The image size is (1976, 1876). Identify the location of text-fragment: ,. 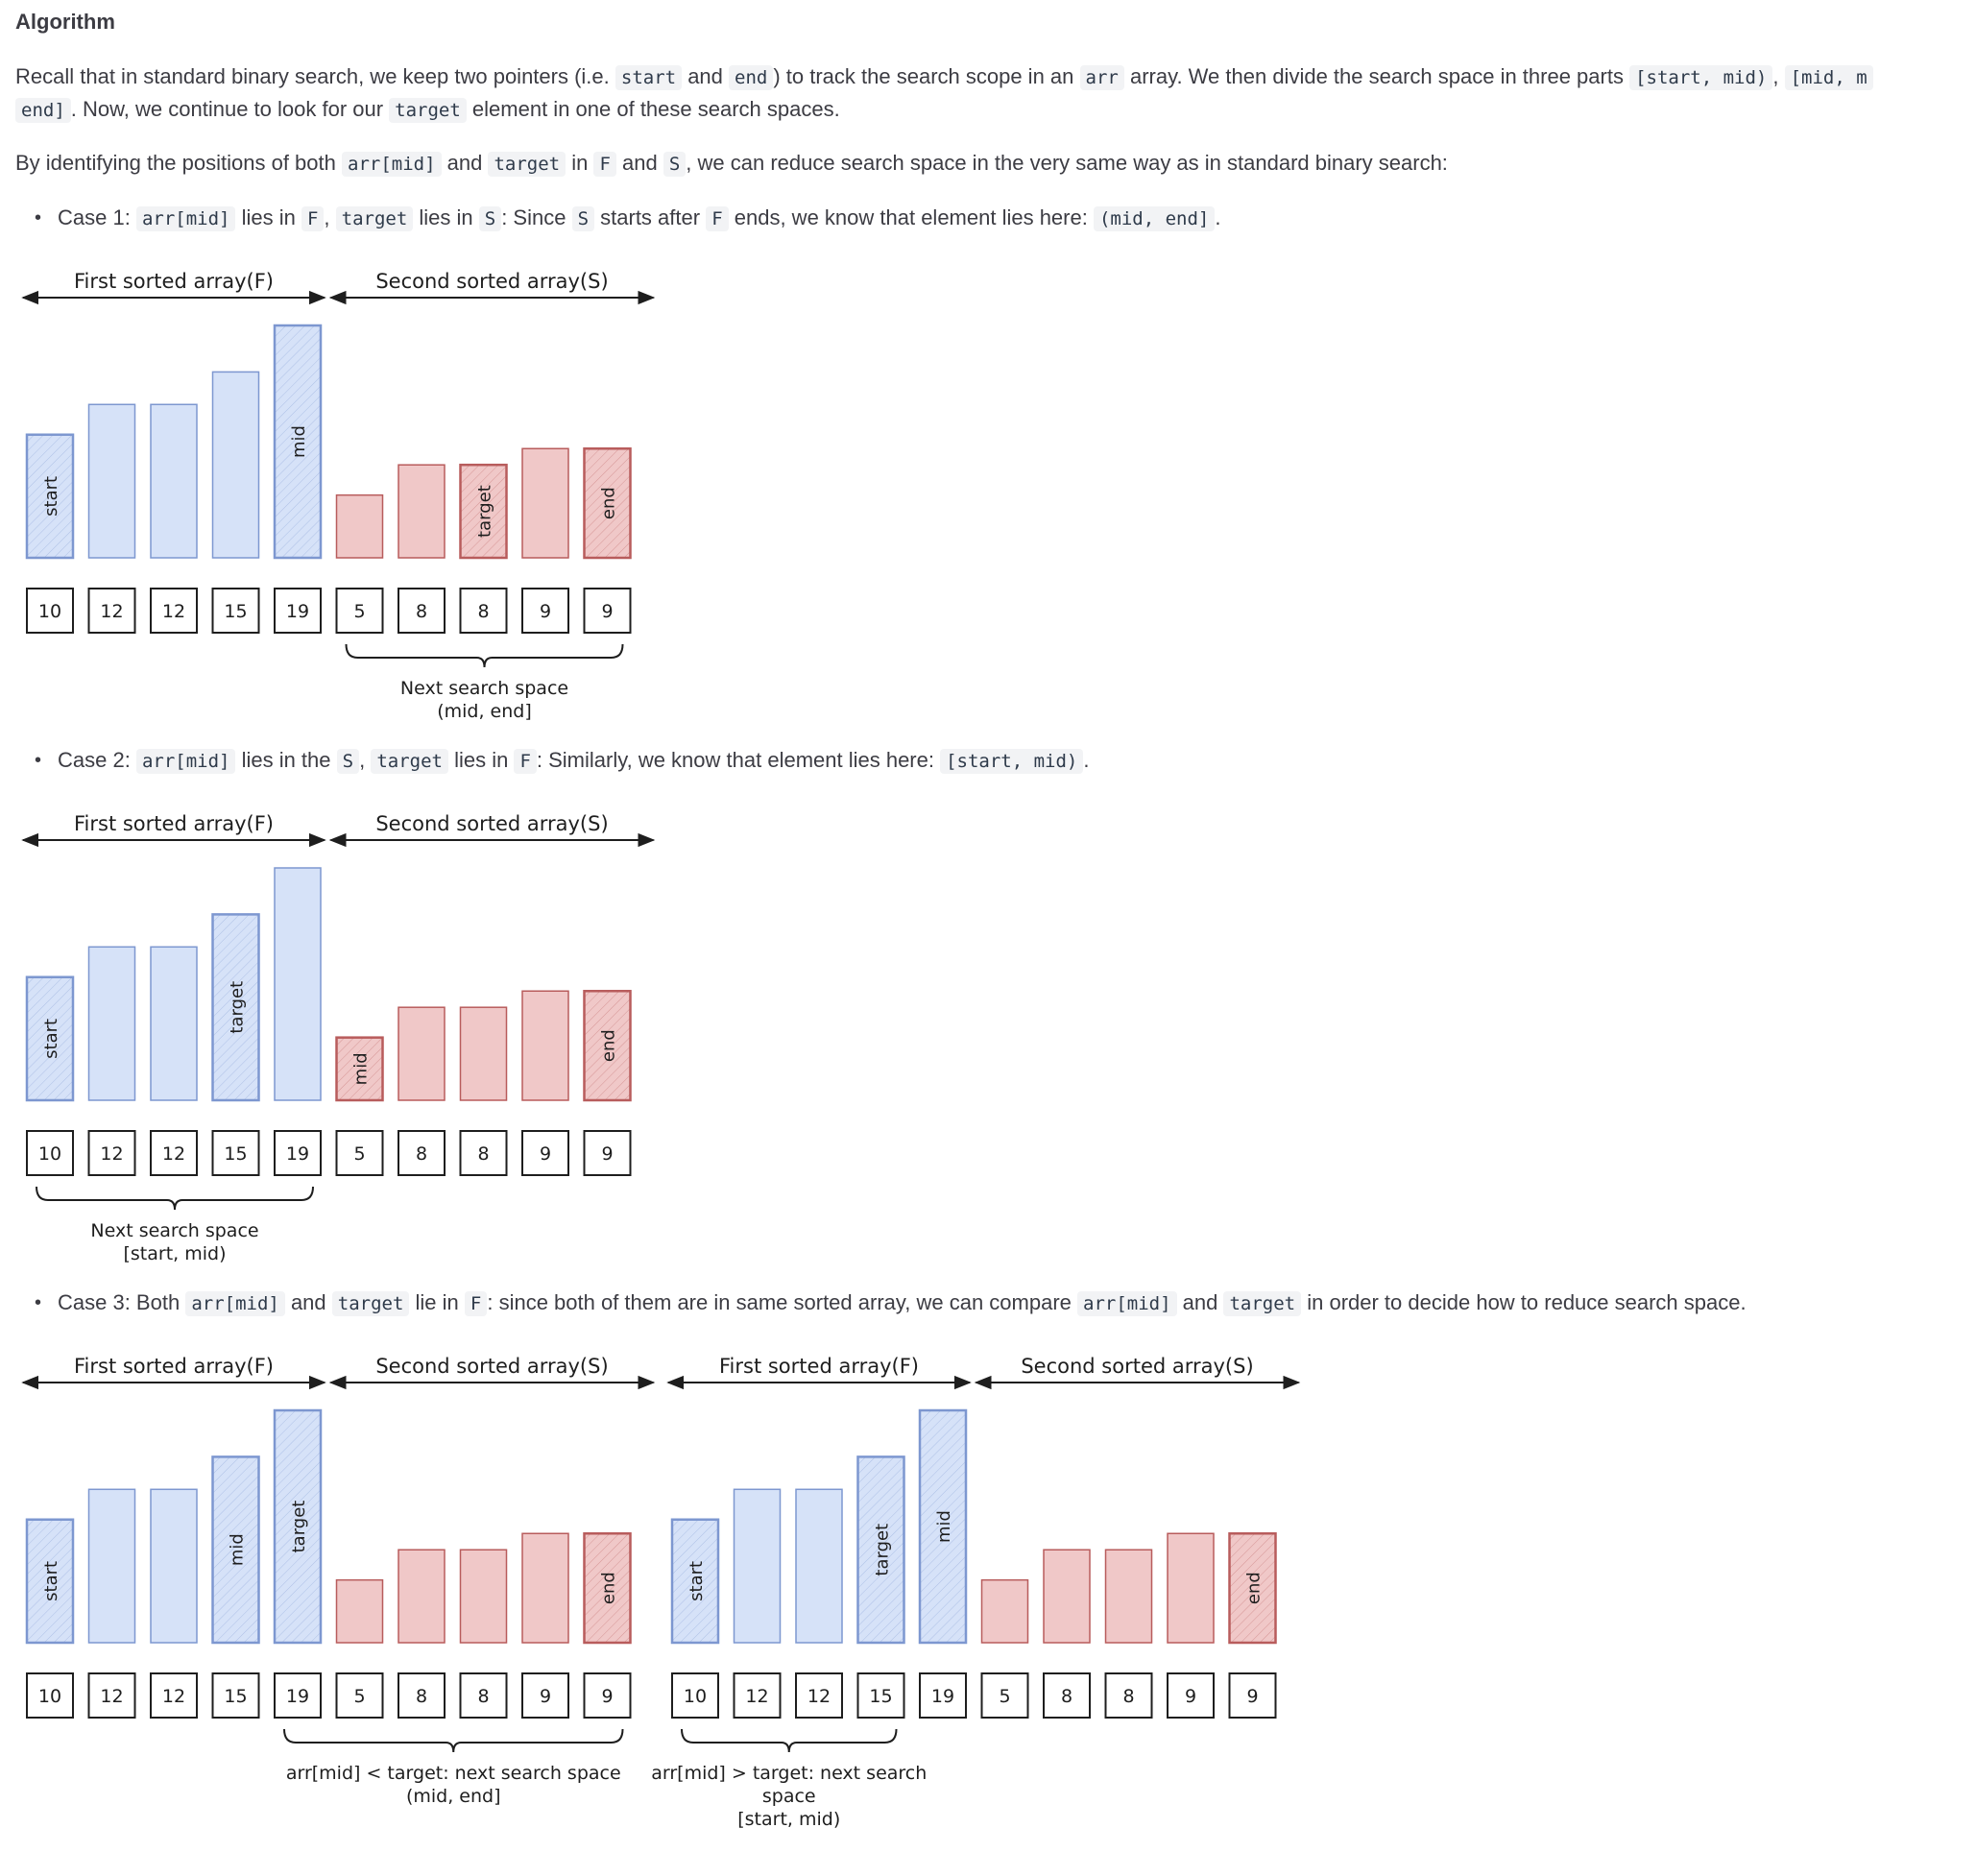
(365, 760).